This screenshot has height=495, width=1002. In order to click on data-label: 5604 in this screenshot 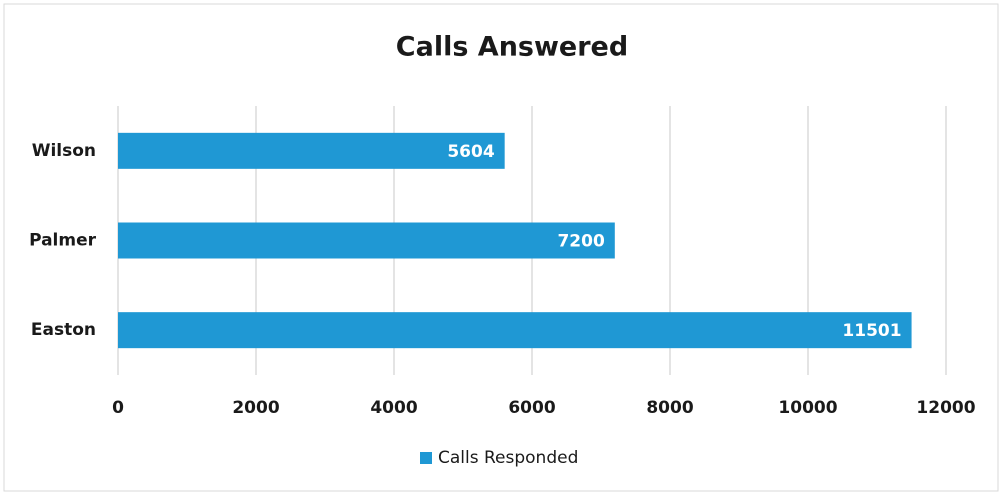, I will do `click(470, 152)`.